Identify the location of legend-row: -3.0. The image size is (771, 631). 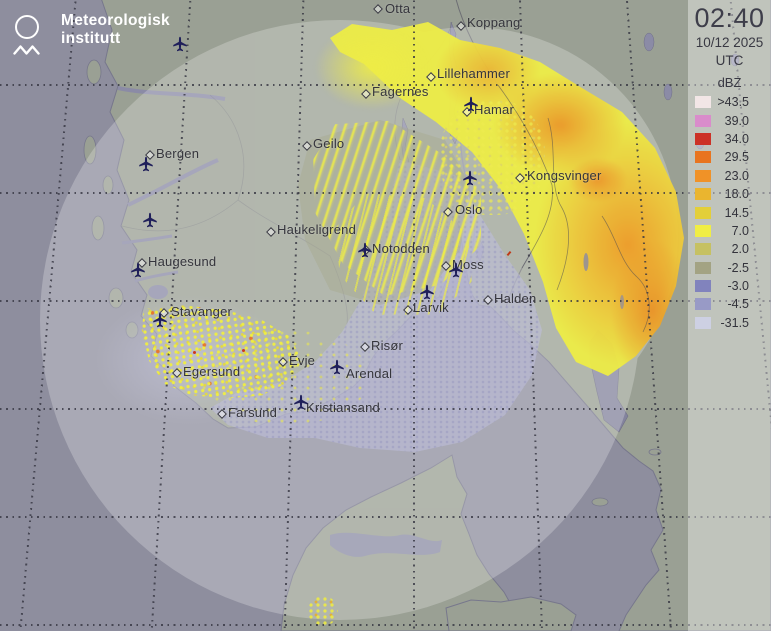
(729, 286).